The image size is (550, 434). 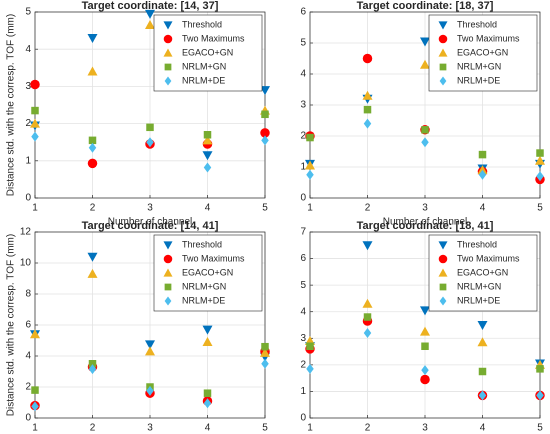 What do you see at coordinates (303, 232) in the screenshot?
I see `y-tick-label: 7` at bounding box center [303, 232].